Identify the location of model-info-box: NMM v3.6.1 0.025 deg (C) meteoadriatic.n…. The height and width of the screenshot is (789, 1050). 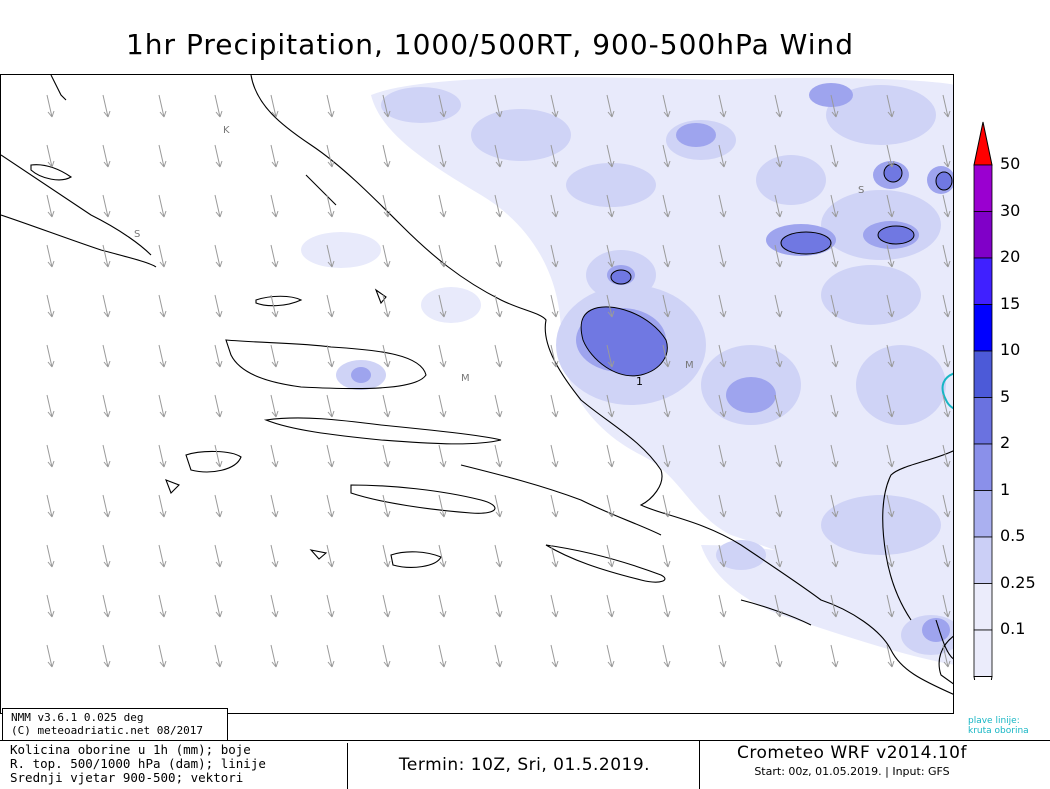
(115, 724).